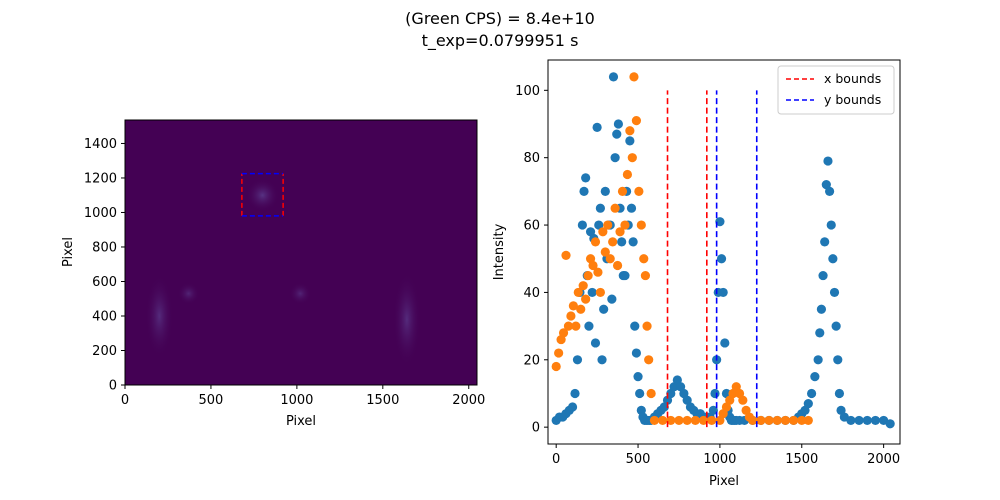  I want to click on heatmap-x-ticks: 0 500 1000 1500 2000, so click(303, 396).